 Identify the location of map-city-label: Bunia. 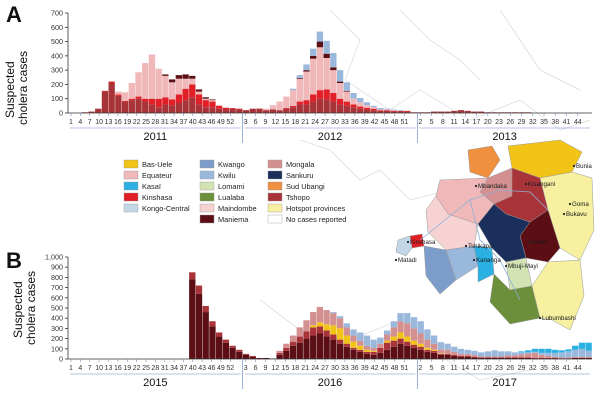
(584, 166).